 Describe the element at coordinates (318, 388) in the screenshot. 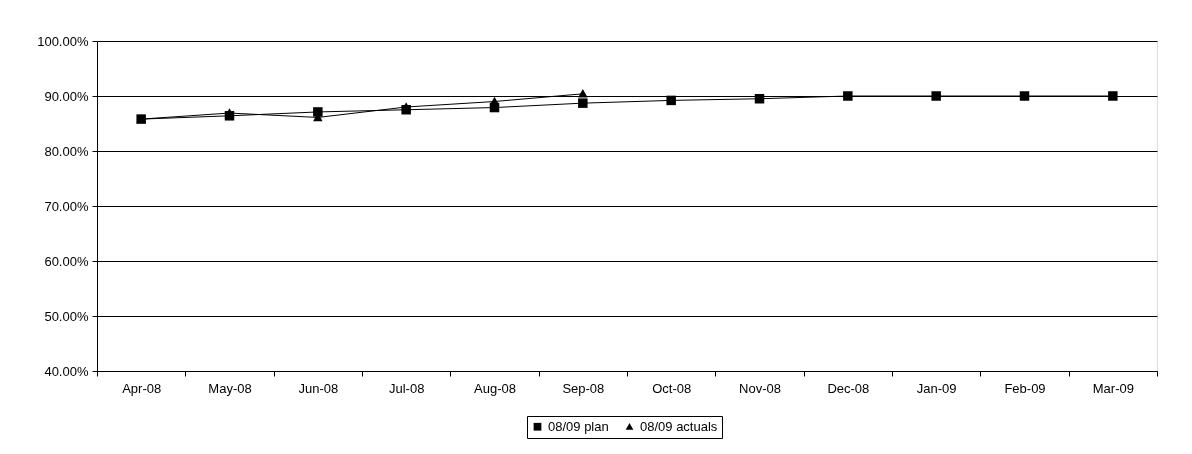

I see `x-tick-label: Jun-08` at that location.